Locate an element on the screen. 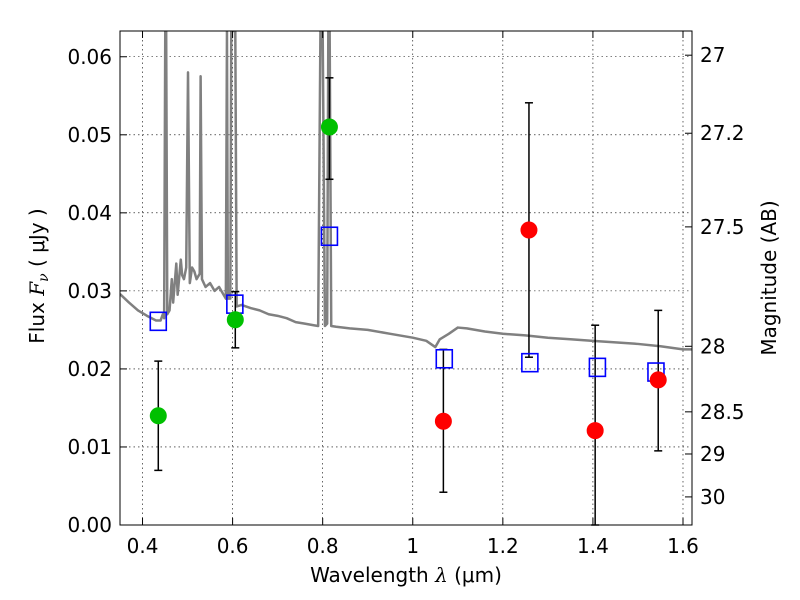 The width and height of the screenshot is (800, 600). y-tick-label: 0.00 is located at coordinates (89, 525).